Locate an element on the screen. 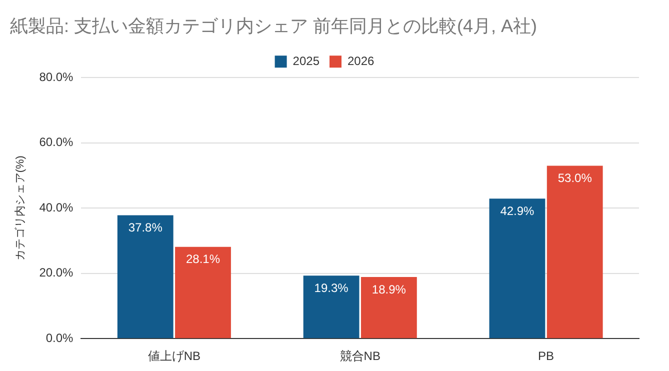 The width and height of the screenshot is (669, 371). y-axis-title: カテゴリ内シェア(%) is located at coordinates (20, 208).